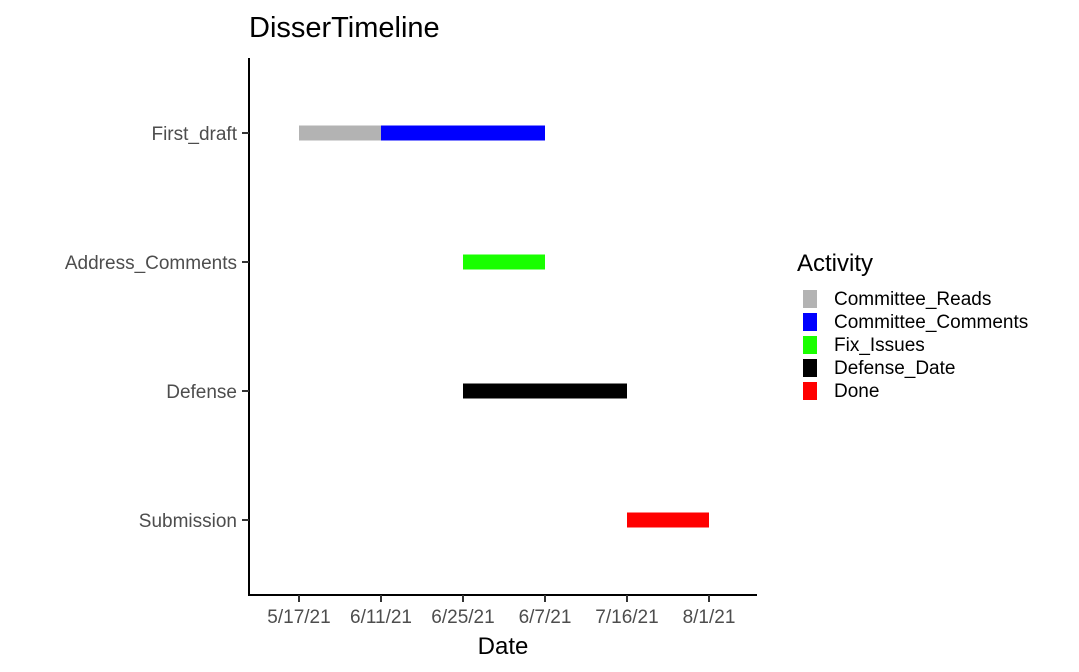  I want to click on bar-submission-done, so click(668, 520).